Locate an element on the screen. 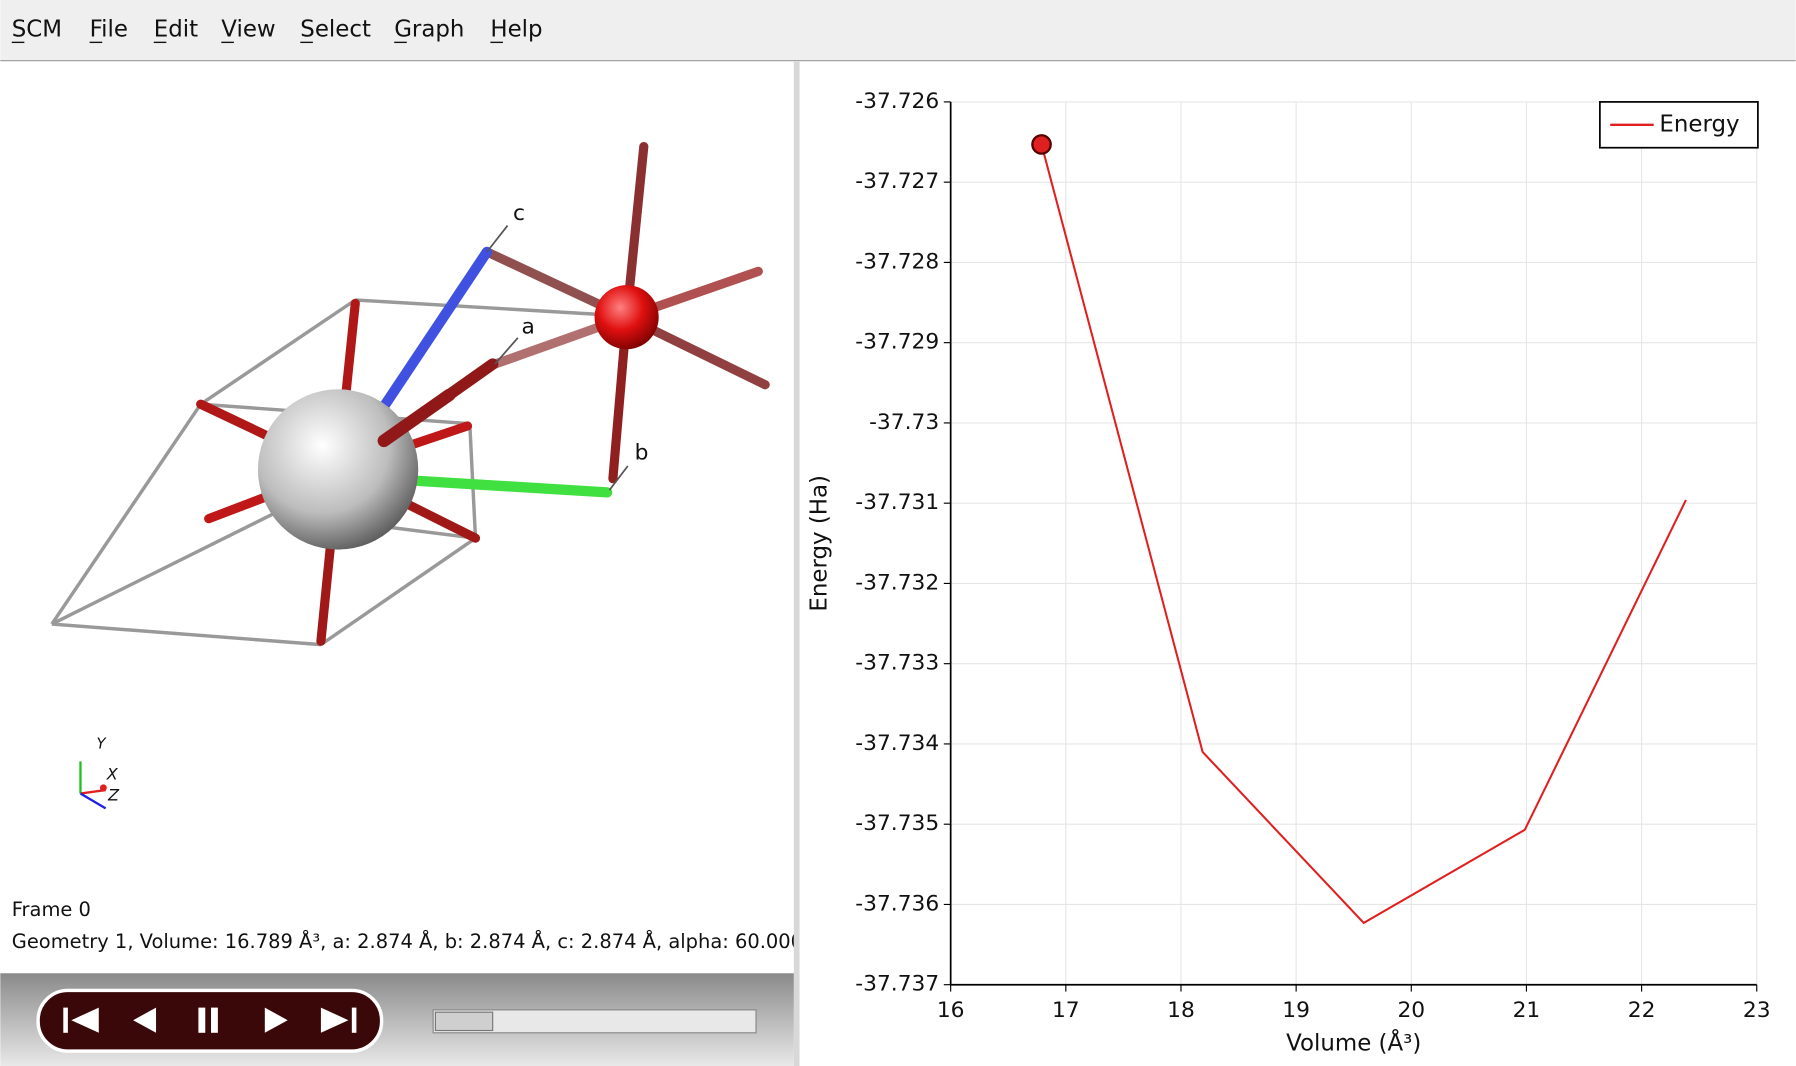 This screenshot has height=1066, width=1796. y-tick-label: -37.736 is located at coordinates (897, 903).